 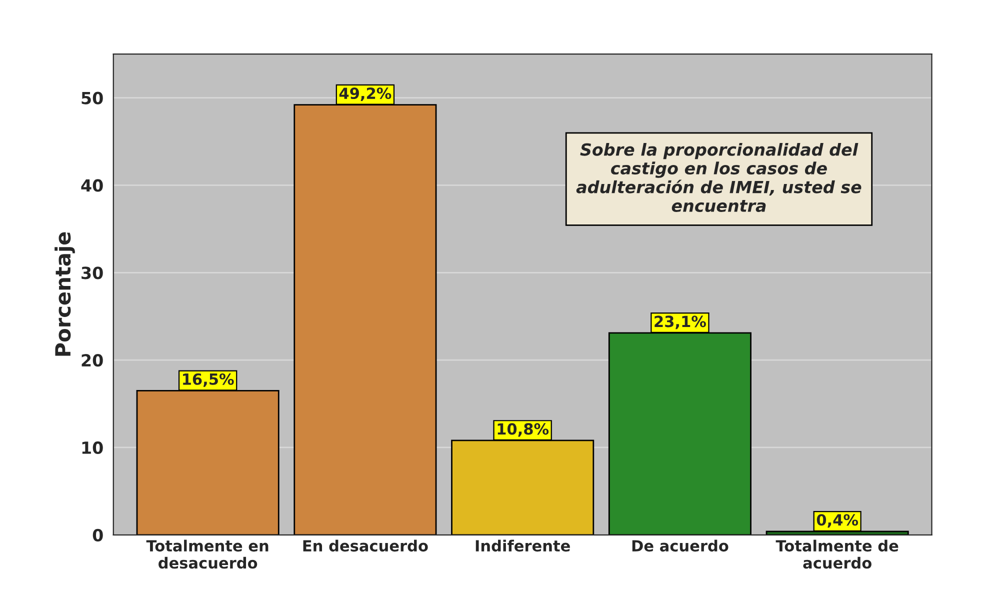 I want to click on annotation: Sobre la proporcionalidad del castigo en los casos de adulteración de IMEI, usted se encuentra, so click(x=719, y=177).